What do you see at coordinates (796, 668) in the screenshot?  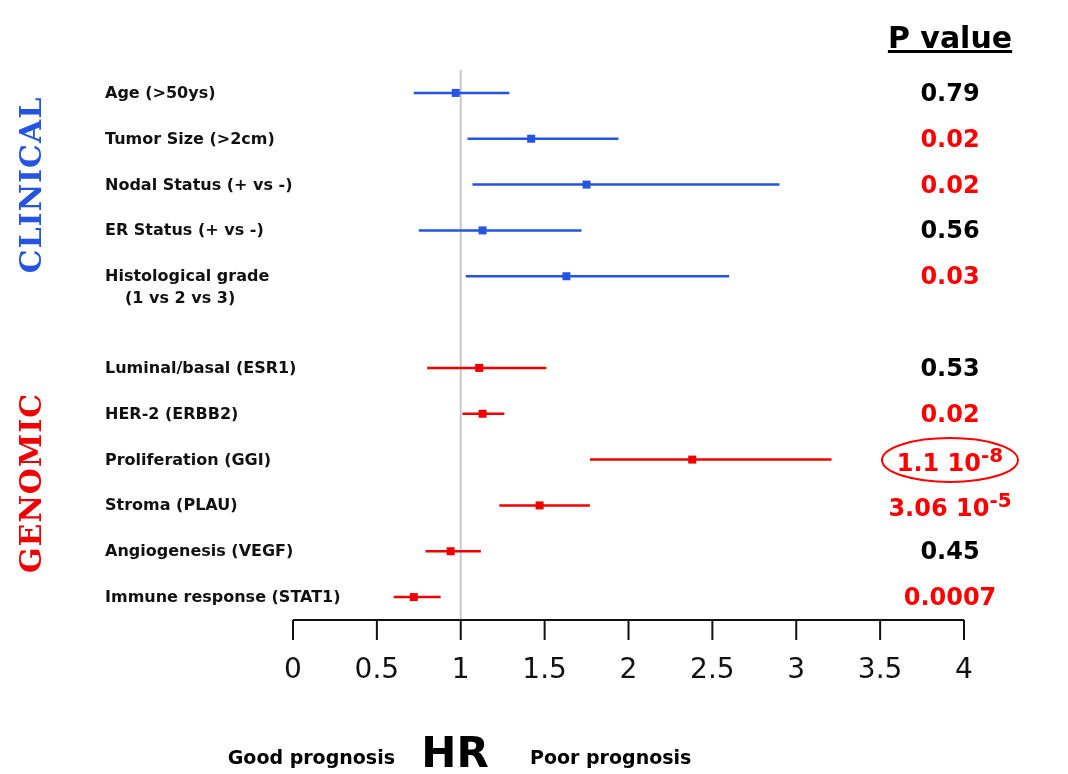 I see `x-tick-label: 3` at bounding box center [796, 668].